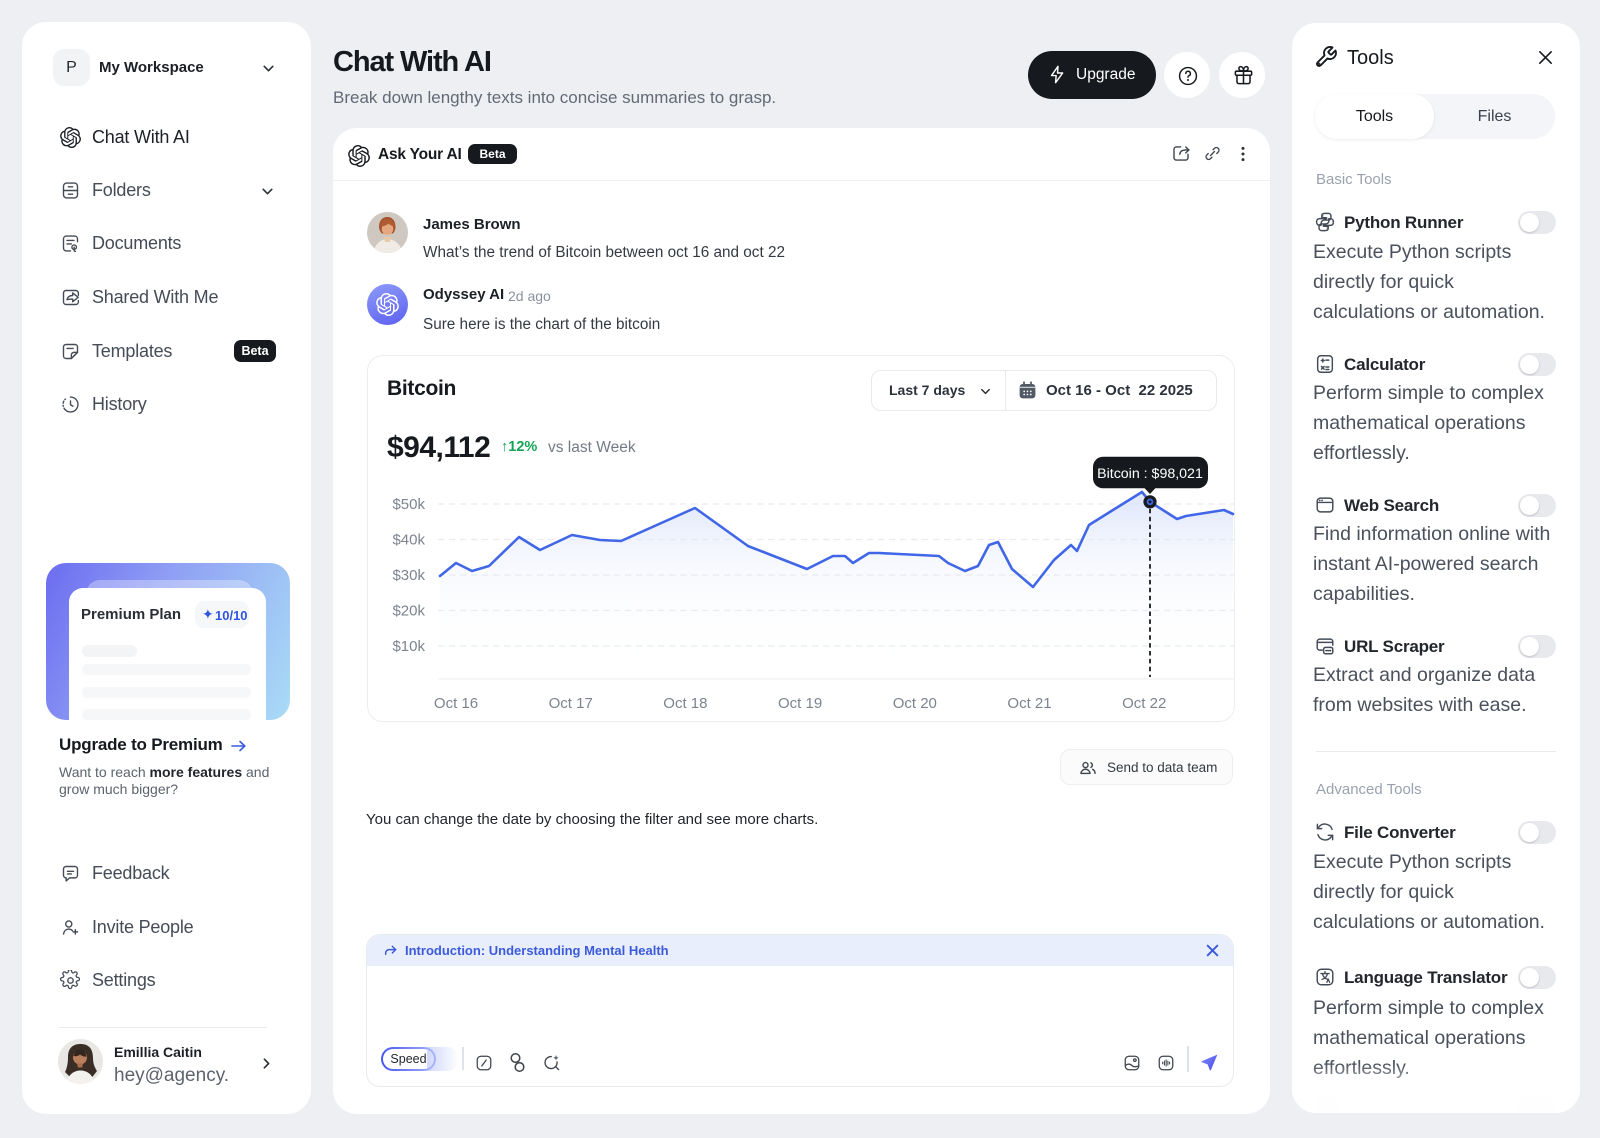 This screenshot has height=1138, width=1600. Describe the element at coordinates (800, 703) in the screenshot. I see `svg-text: Oct 19` at that location.